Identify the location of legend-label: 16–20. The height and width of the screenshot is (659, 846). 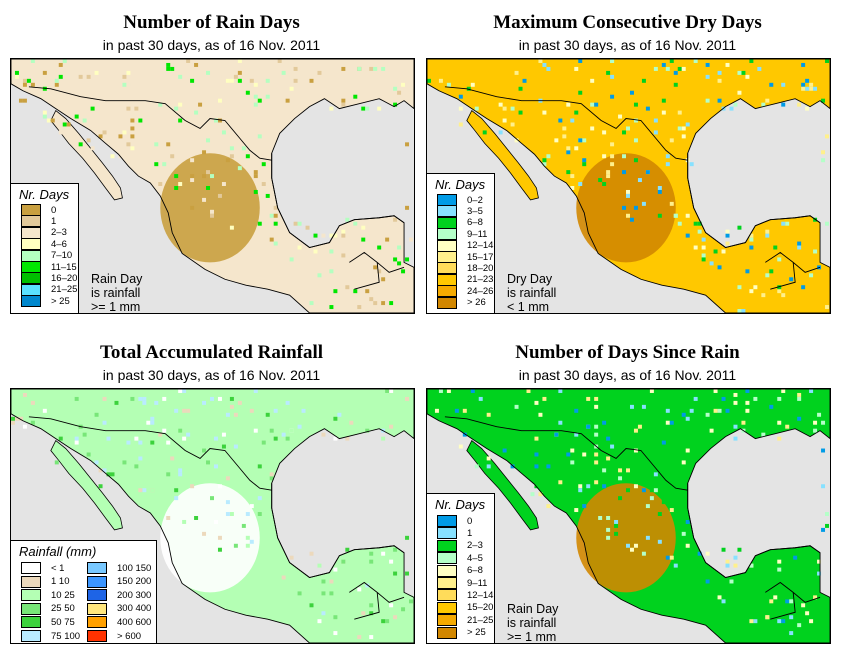
(64, 278).